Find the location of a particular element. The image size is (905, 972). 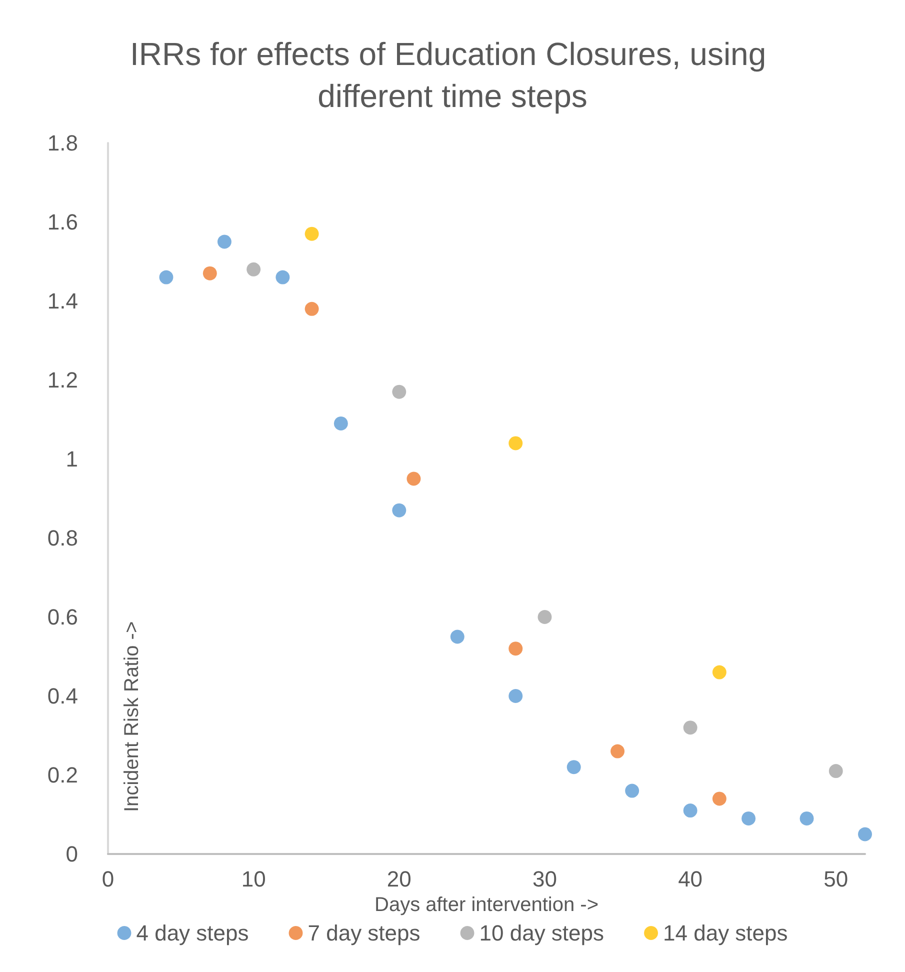

y-tick-label: 1 is located at coordinates (72, 459).